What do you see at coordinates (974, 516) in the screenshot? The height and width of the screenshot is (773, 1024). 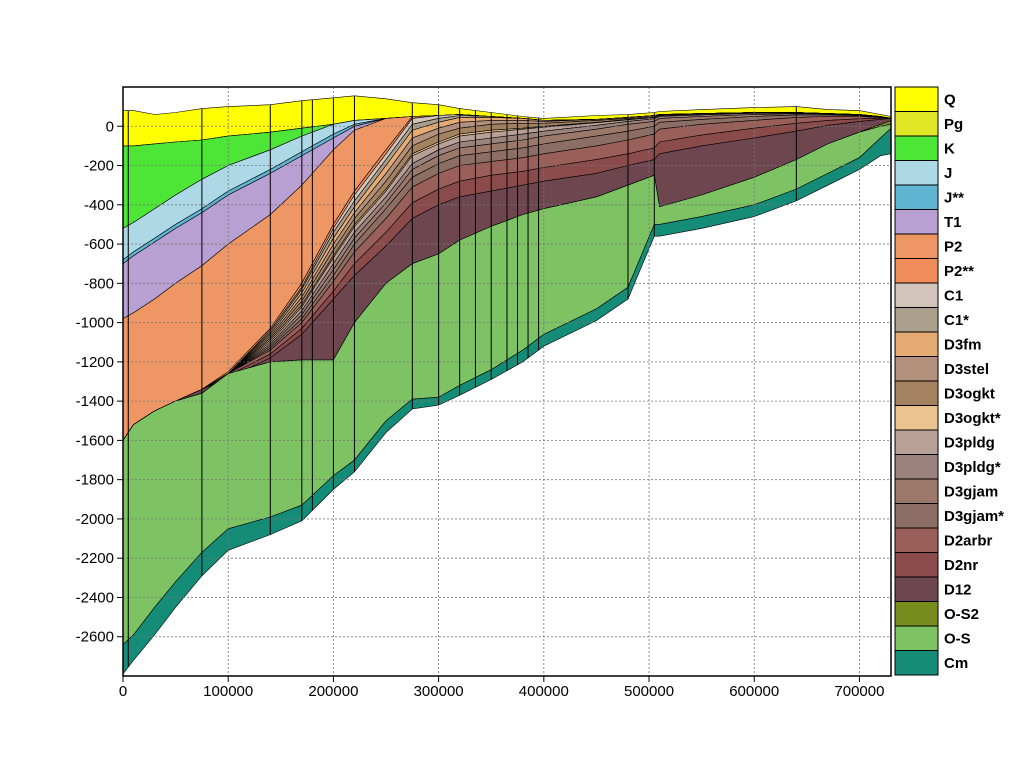 I see `legend-label: D3gjam*` at bounding box center [974, 516].